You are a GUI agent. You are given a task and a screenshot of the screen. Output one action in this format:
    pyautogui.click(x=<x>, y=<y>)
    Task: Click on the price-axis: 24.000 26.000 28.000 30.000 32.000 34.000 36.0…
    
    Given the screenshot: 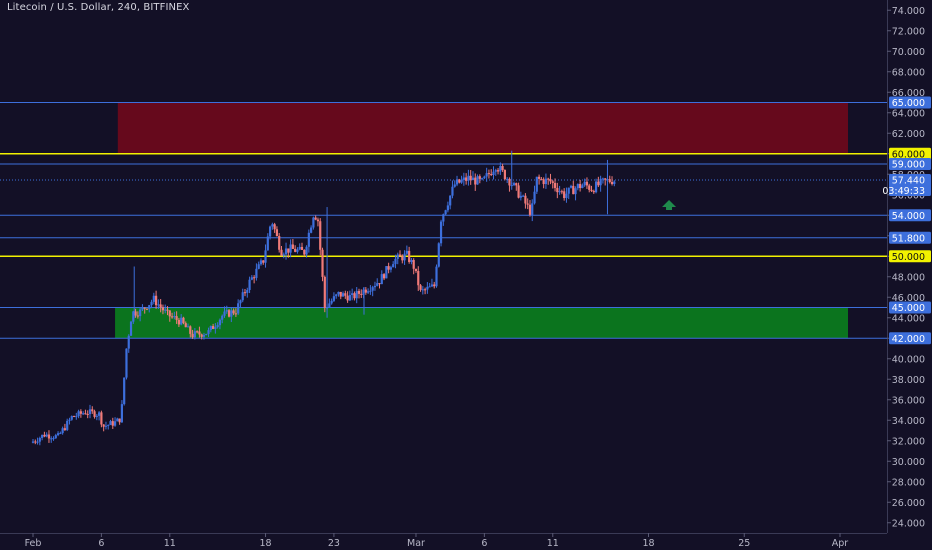 What is the action you would take?
    pyautogui.click(x=909, y=275)
    